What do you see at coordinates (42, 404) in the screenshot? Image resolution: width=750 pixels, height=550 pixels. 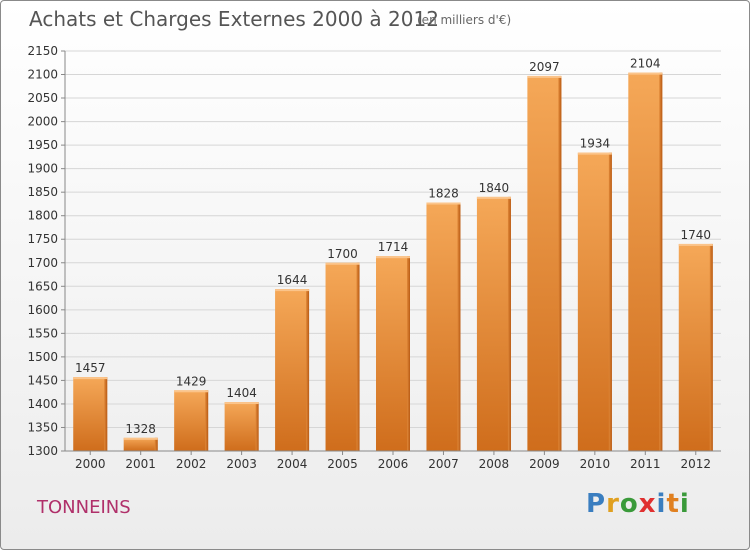 I see `y-tick-label: 1400` at bounding box center [42, 404].